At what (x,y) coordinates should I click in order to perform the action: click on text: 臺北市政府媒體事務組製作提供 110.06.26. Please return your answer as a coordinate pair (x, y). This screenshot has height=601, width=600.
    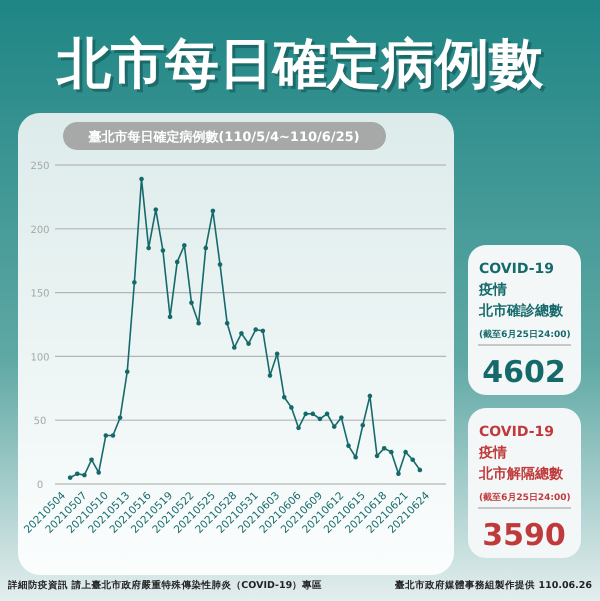
    Looking at the image, I should click on (493, 585).